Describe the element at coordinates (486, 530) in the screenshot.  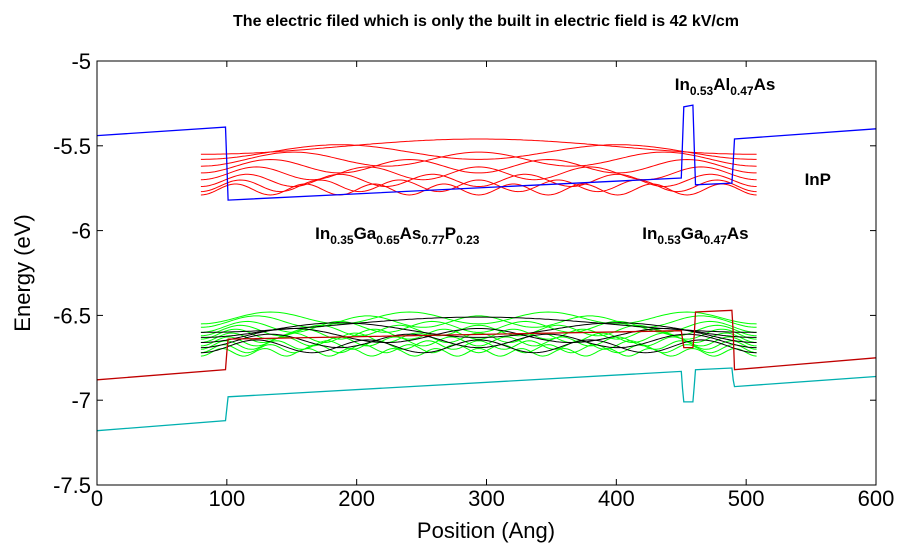
I see `x-axis-label: Position (Ang)` at that location.